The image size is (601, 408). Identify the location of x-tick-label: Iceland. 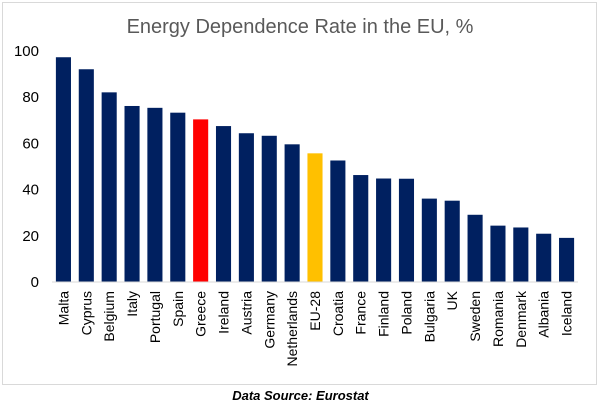
(567, 313).